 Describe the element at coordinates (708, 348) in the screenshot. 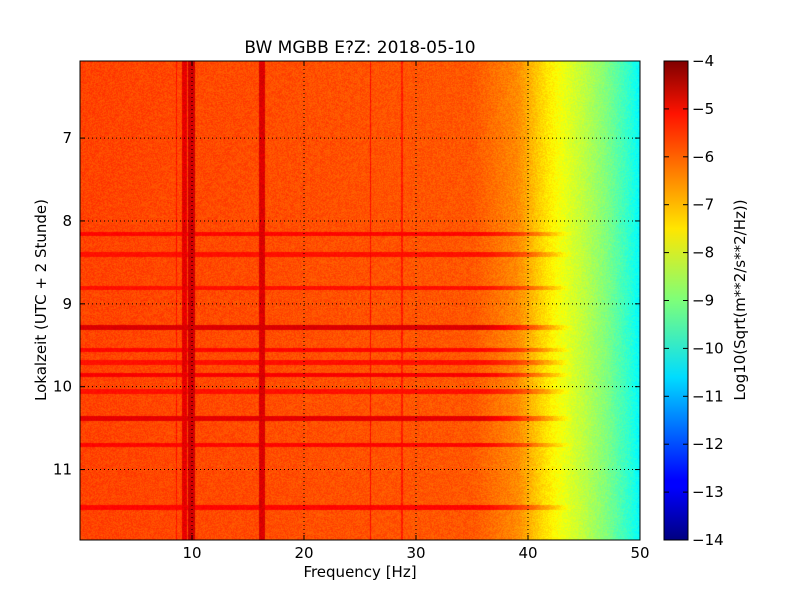

I see `colorbar-tick-label: −10` at that location.